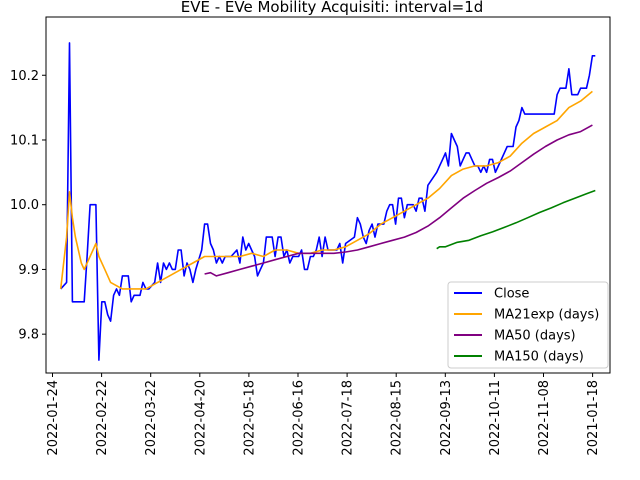 This screenshot has height=480, width=640. Describe the element at coordinates (511, 294) in the screenshot. I see `legend-label-0: Close` at that location.